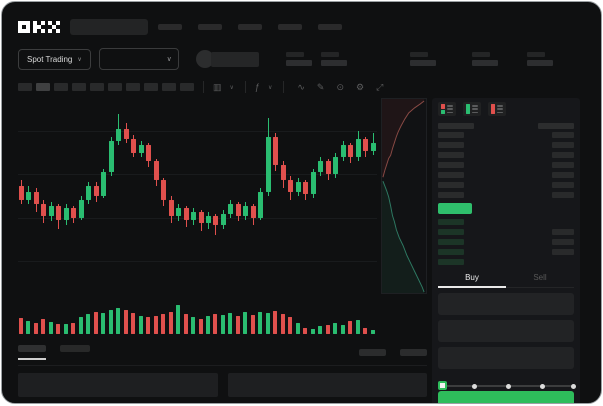 This screenshot has height=406, width=603. Describe the element at coordinates (257, 87) in the screenshot. I see `indicators-icon: ƒ` at that location.